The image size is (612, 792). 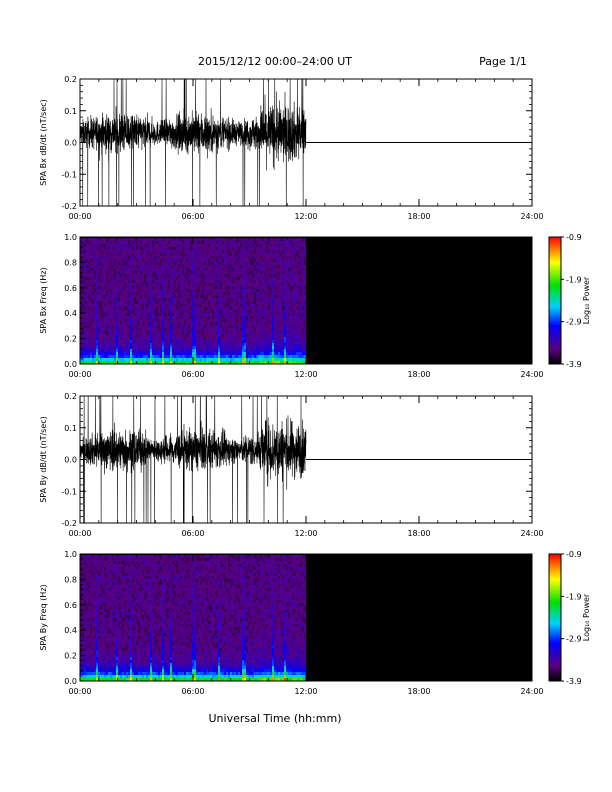 What do you see at coordinates (43, 142) in the screenshot?
I see `y-axis-label: SPA Bx dB/dt (nT/sec)` at bounding box center [43, 142].